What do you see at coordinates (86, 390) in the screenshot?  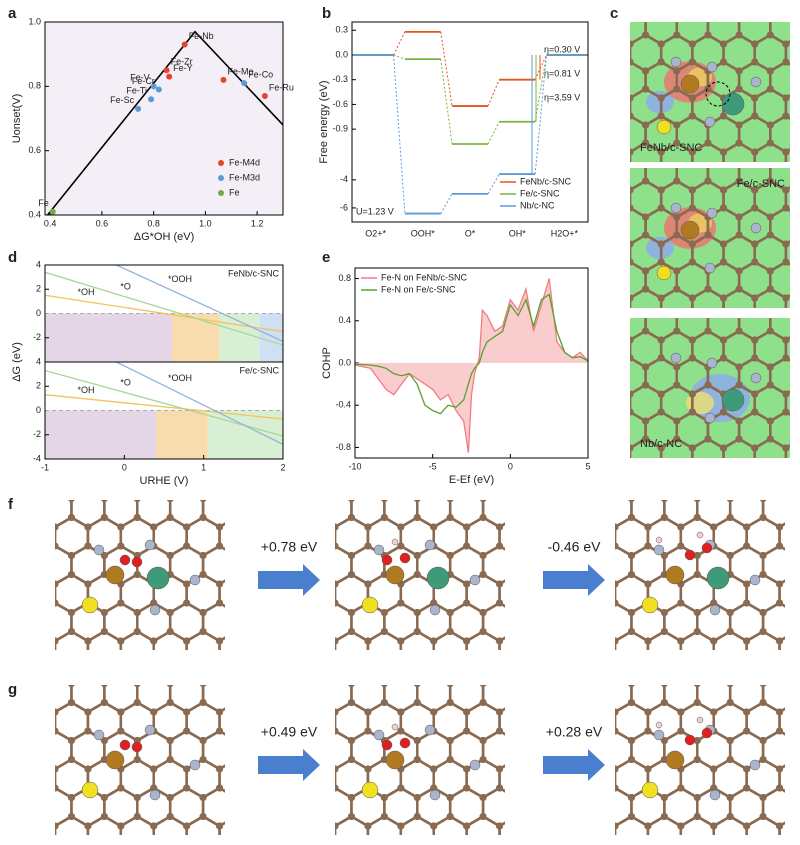 I see `series-label: *OH` at bounding box center [86, 390].